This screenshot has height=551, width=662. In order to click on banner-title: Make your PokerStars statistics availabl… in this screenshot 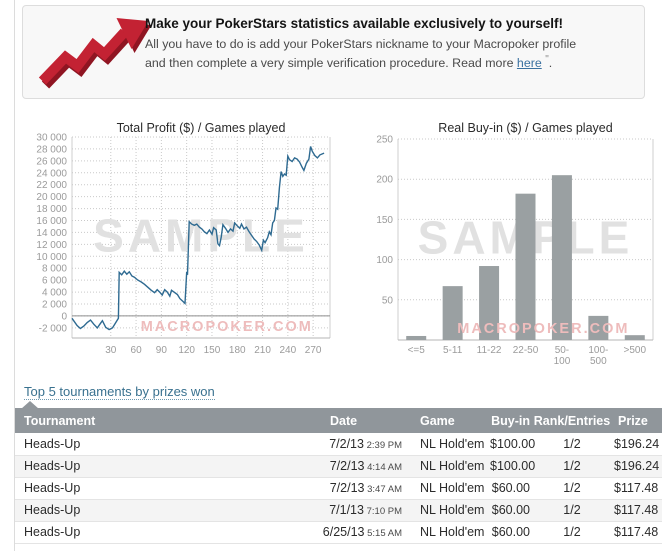, I will do `click(354, 23)`.